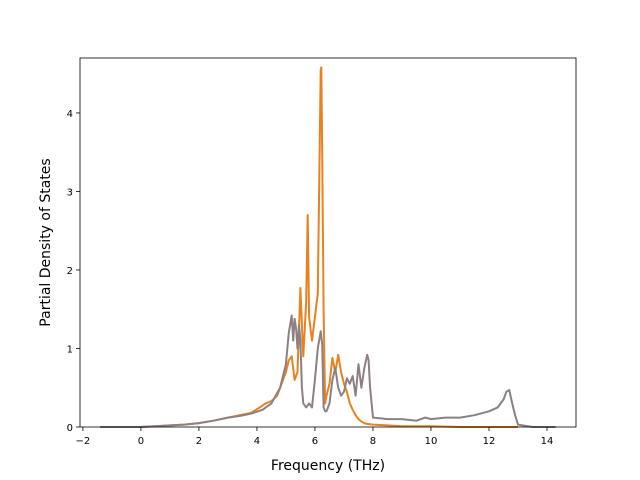  Describe the element at coordinates (431, 441) in the screenshot. I see `x-tick-label: 10` at that location.